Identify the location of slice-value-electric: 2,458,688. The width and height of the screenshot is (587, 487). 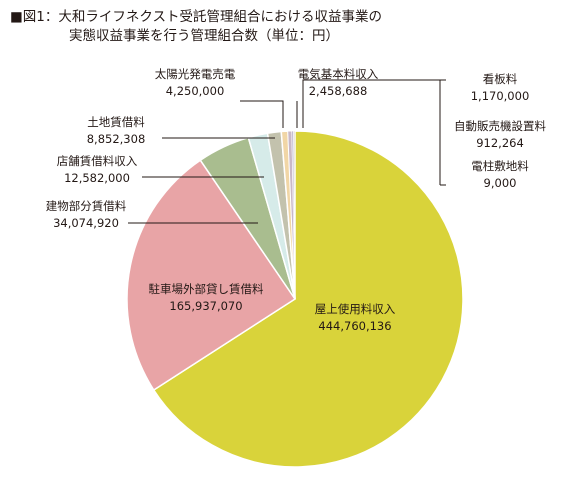
(338, 91).